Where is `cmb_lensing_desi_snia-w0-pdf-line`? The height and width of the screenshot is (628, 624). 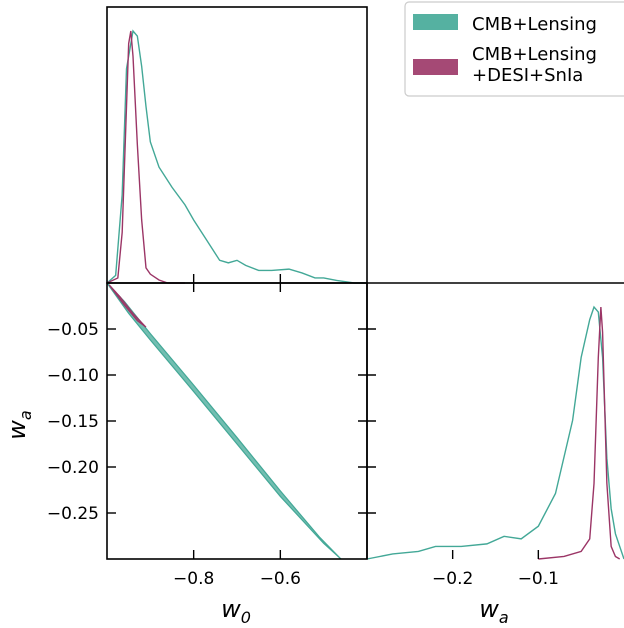 cmb_lensing_desi_snia-w0-pdf-line is located at coordinates (145, 157).